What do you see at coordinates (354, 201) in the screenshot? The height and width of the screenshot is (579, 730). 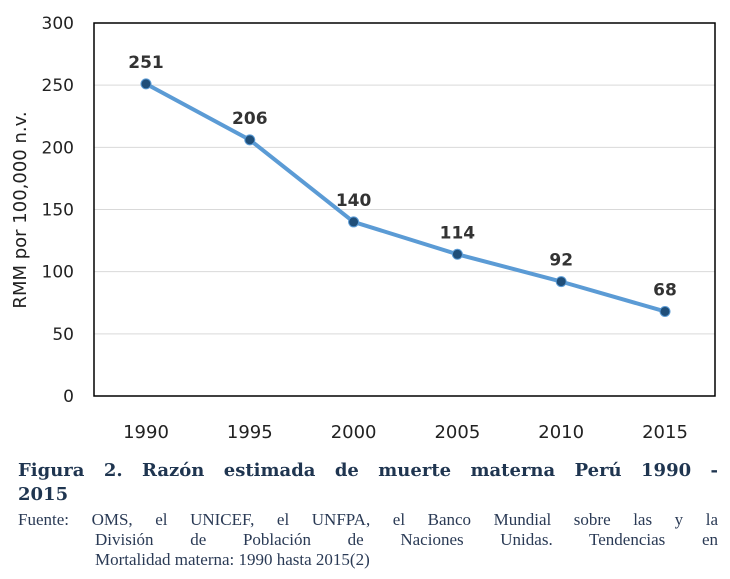 I see `data-label: 140` at bounding box center [354, 201].